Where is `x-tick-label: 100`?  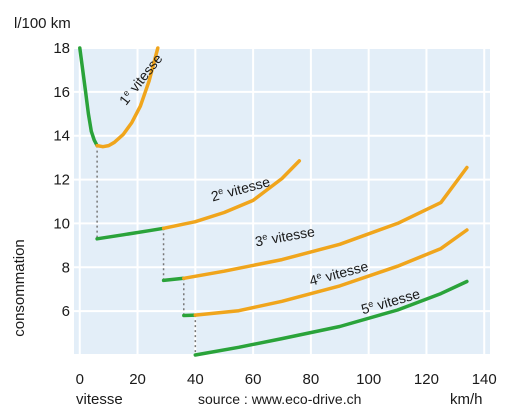 x-tick-label: 100 is located at coordinates (368, 379).